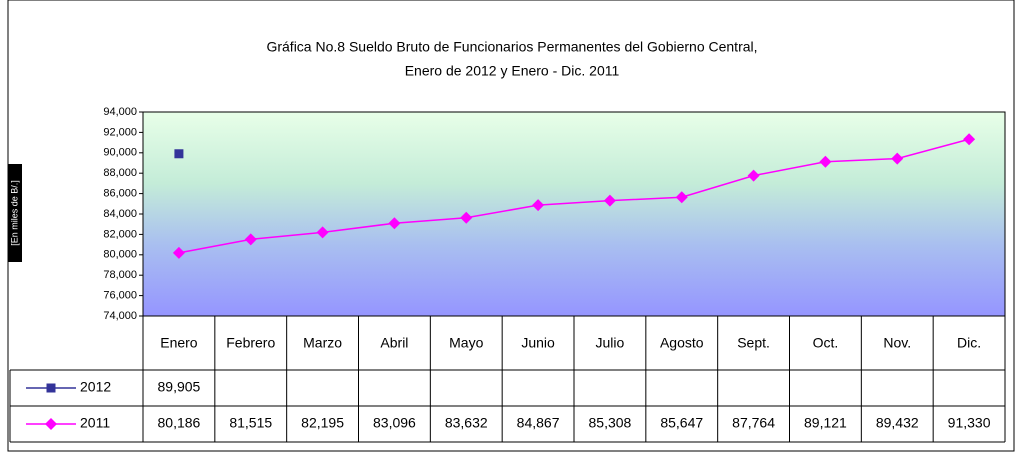 Image resolution: width=1016 pixels, height=452 pixels. What do you see at coordinates (120, 255) in the screenshot?
I see `y-tick-label: 80,000` at bounding box center [120, 255].